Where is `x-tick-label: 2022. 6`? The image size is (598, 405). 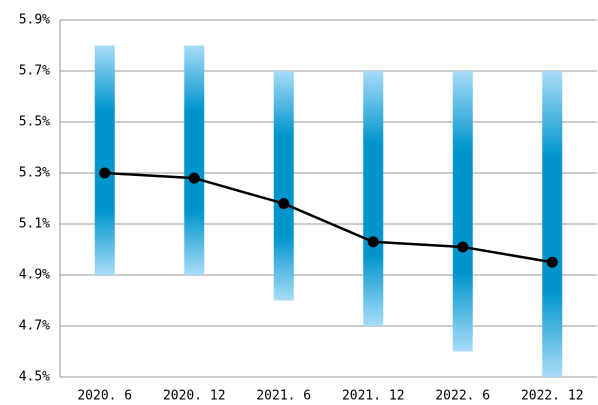
x-tick-label: 2022. 6 is located at coordinates (462, 396).